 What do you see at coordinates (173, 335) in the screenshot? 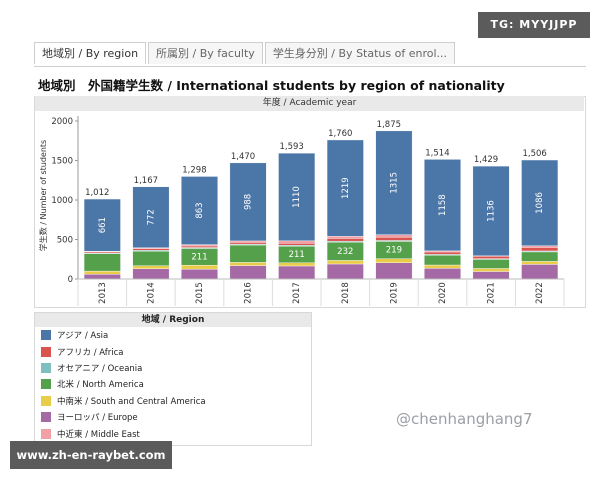
I see `legend-item: アジア / Asia` at bounding box center [173, 335].